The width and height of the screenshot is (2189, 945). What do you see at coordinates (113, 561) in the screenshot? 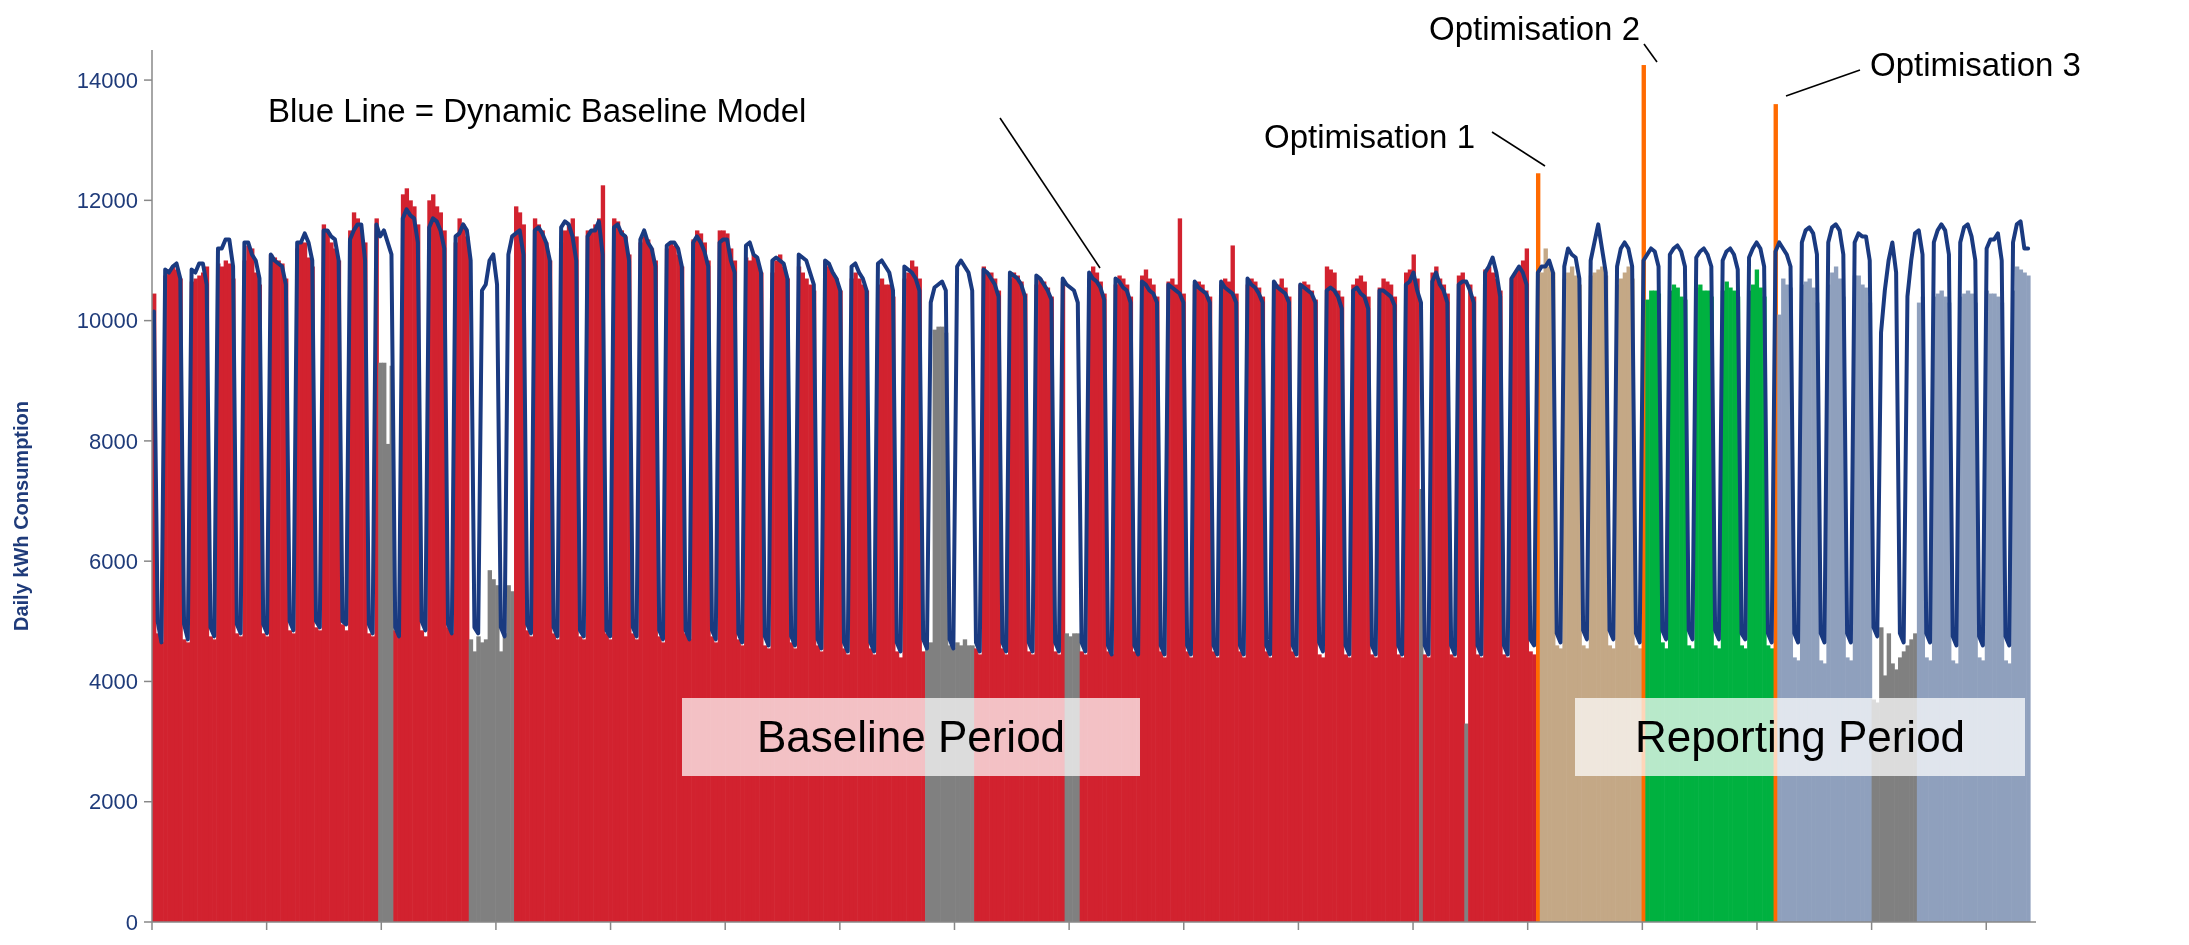
I see `y-tick-label: 6000` at bounding box center [113, 561].